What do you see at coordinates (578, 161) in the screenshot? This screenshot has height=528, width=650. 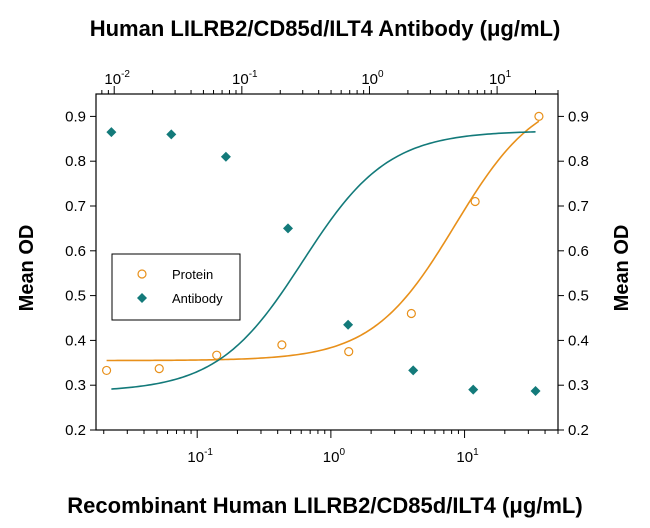 I see `y-tick-label-right: 0.8` at bounding box center [578, 161].